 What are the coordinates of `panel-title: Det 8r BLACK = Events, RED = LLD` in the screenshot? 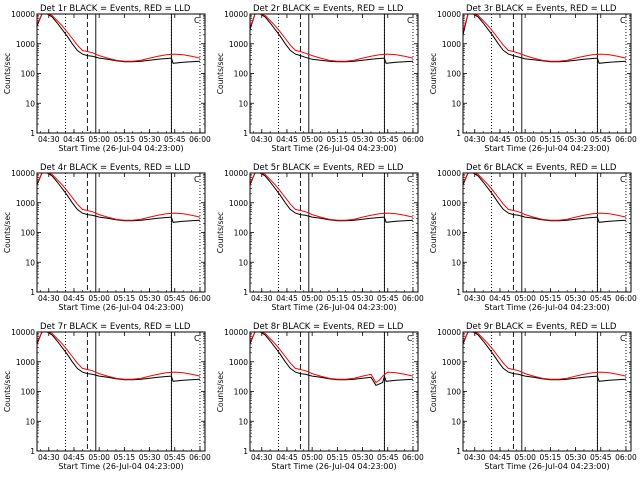 It's located at (328, 327).